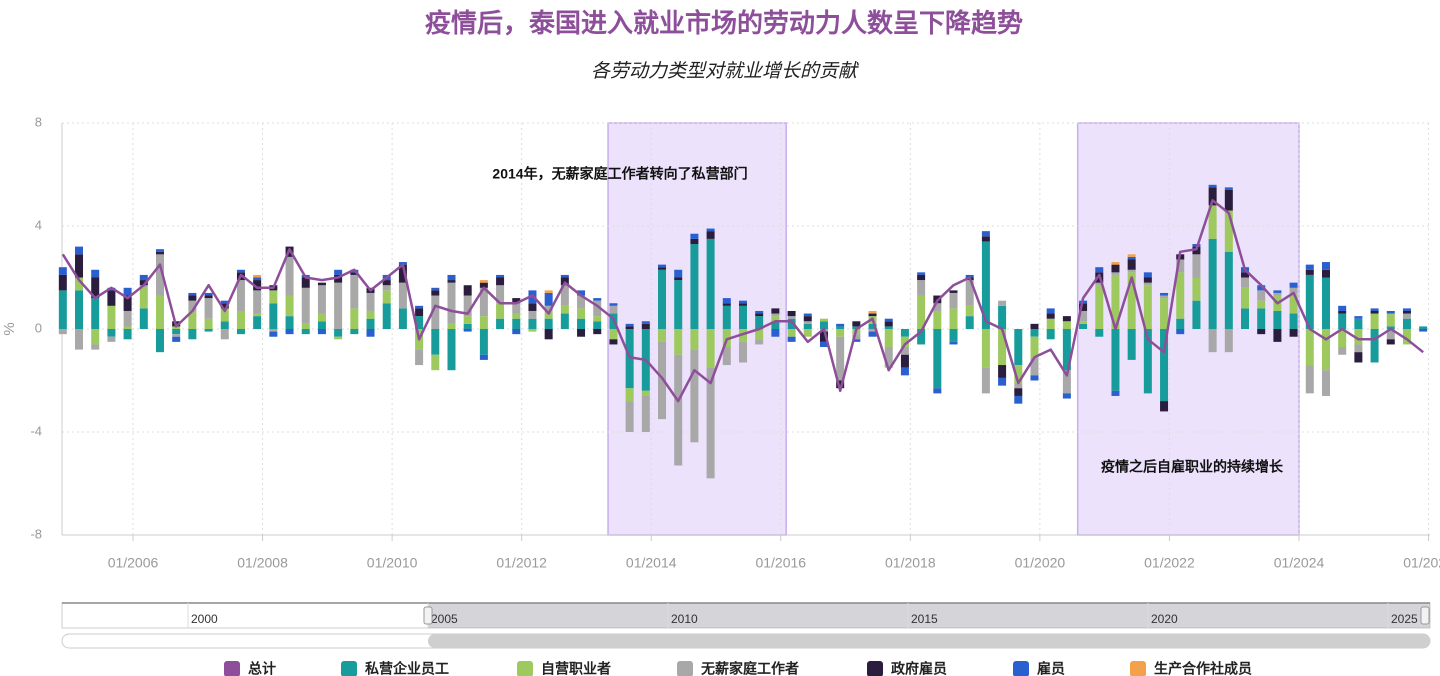  Describe the element at coordinates (36, 533) in the screenshot. I see `y-tick-label: -8` at that location.